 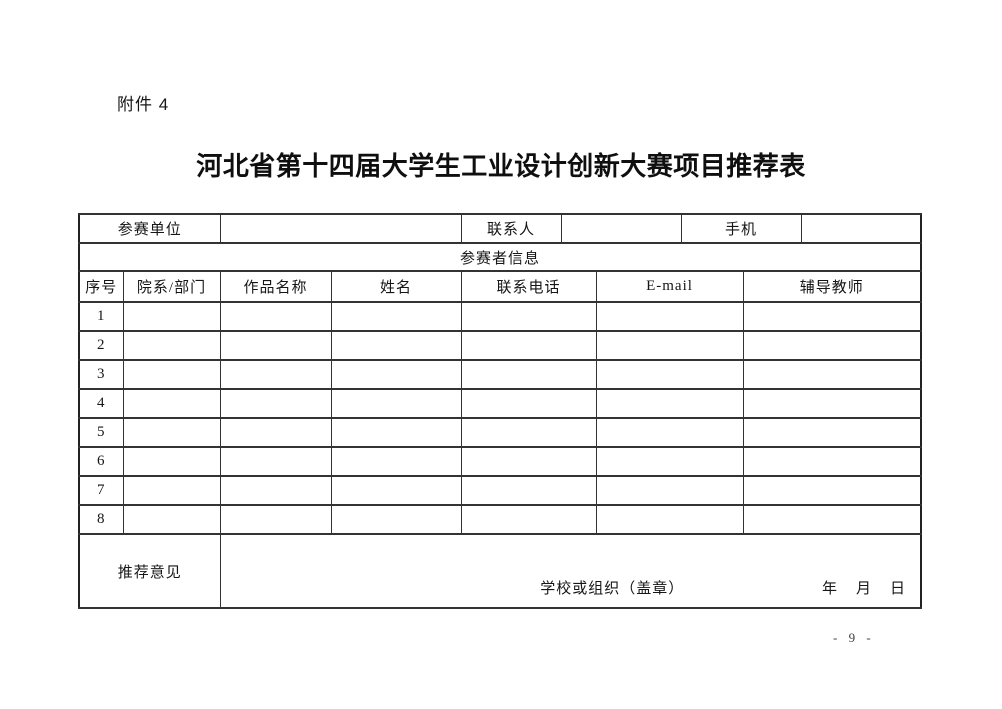 What do you see at coordinates (511, 228) in the screenshot?
I see `contact-label: 联系人` at bounding box center [511, 228].